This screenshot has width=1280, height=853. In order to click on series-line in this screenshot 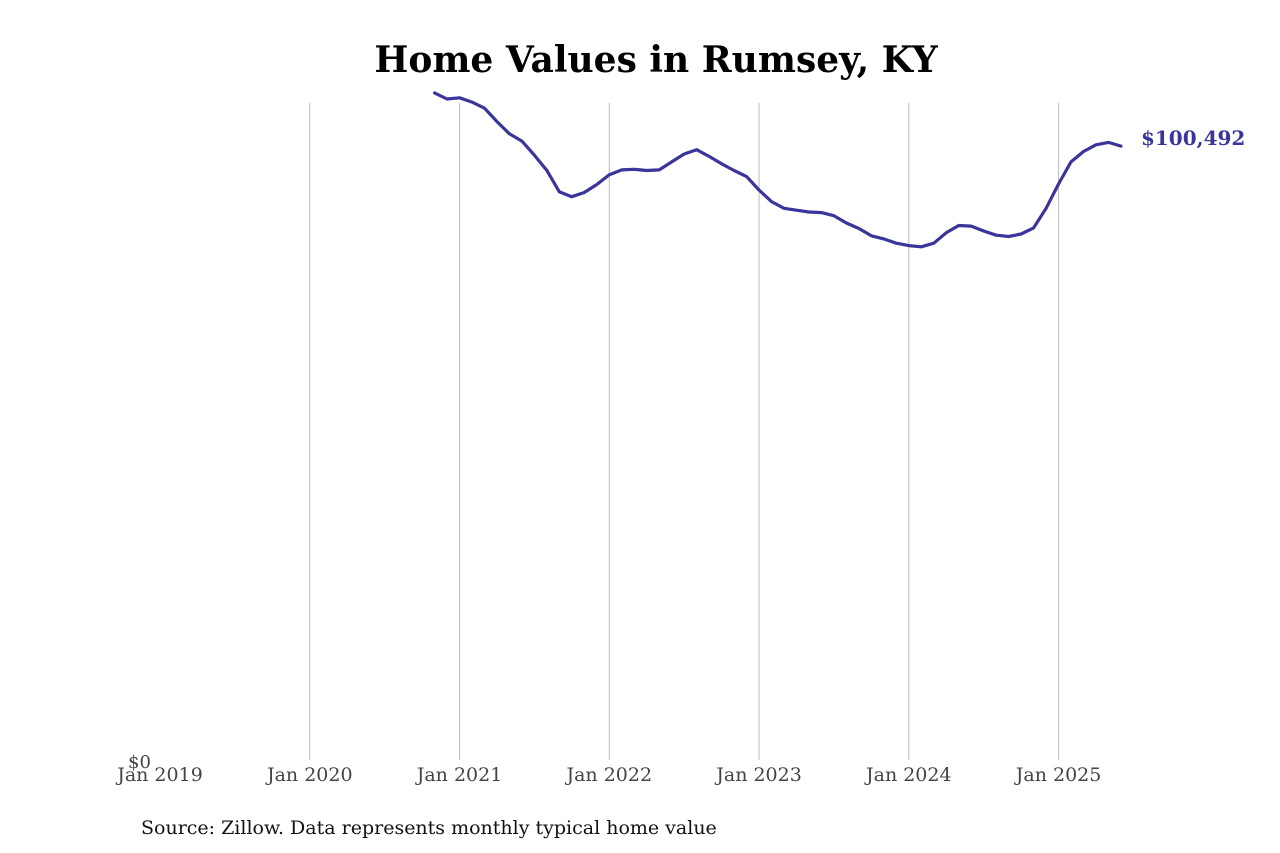, I will do `click(778, 170)`.